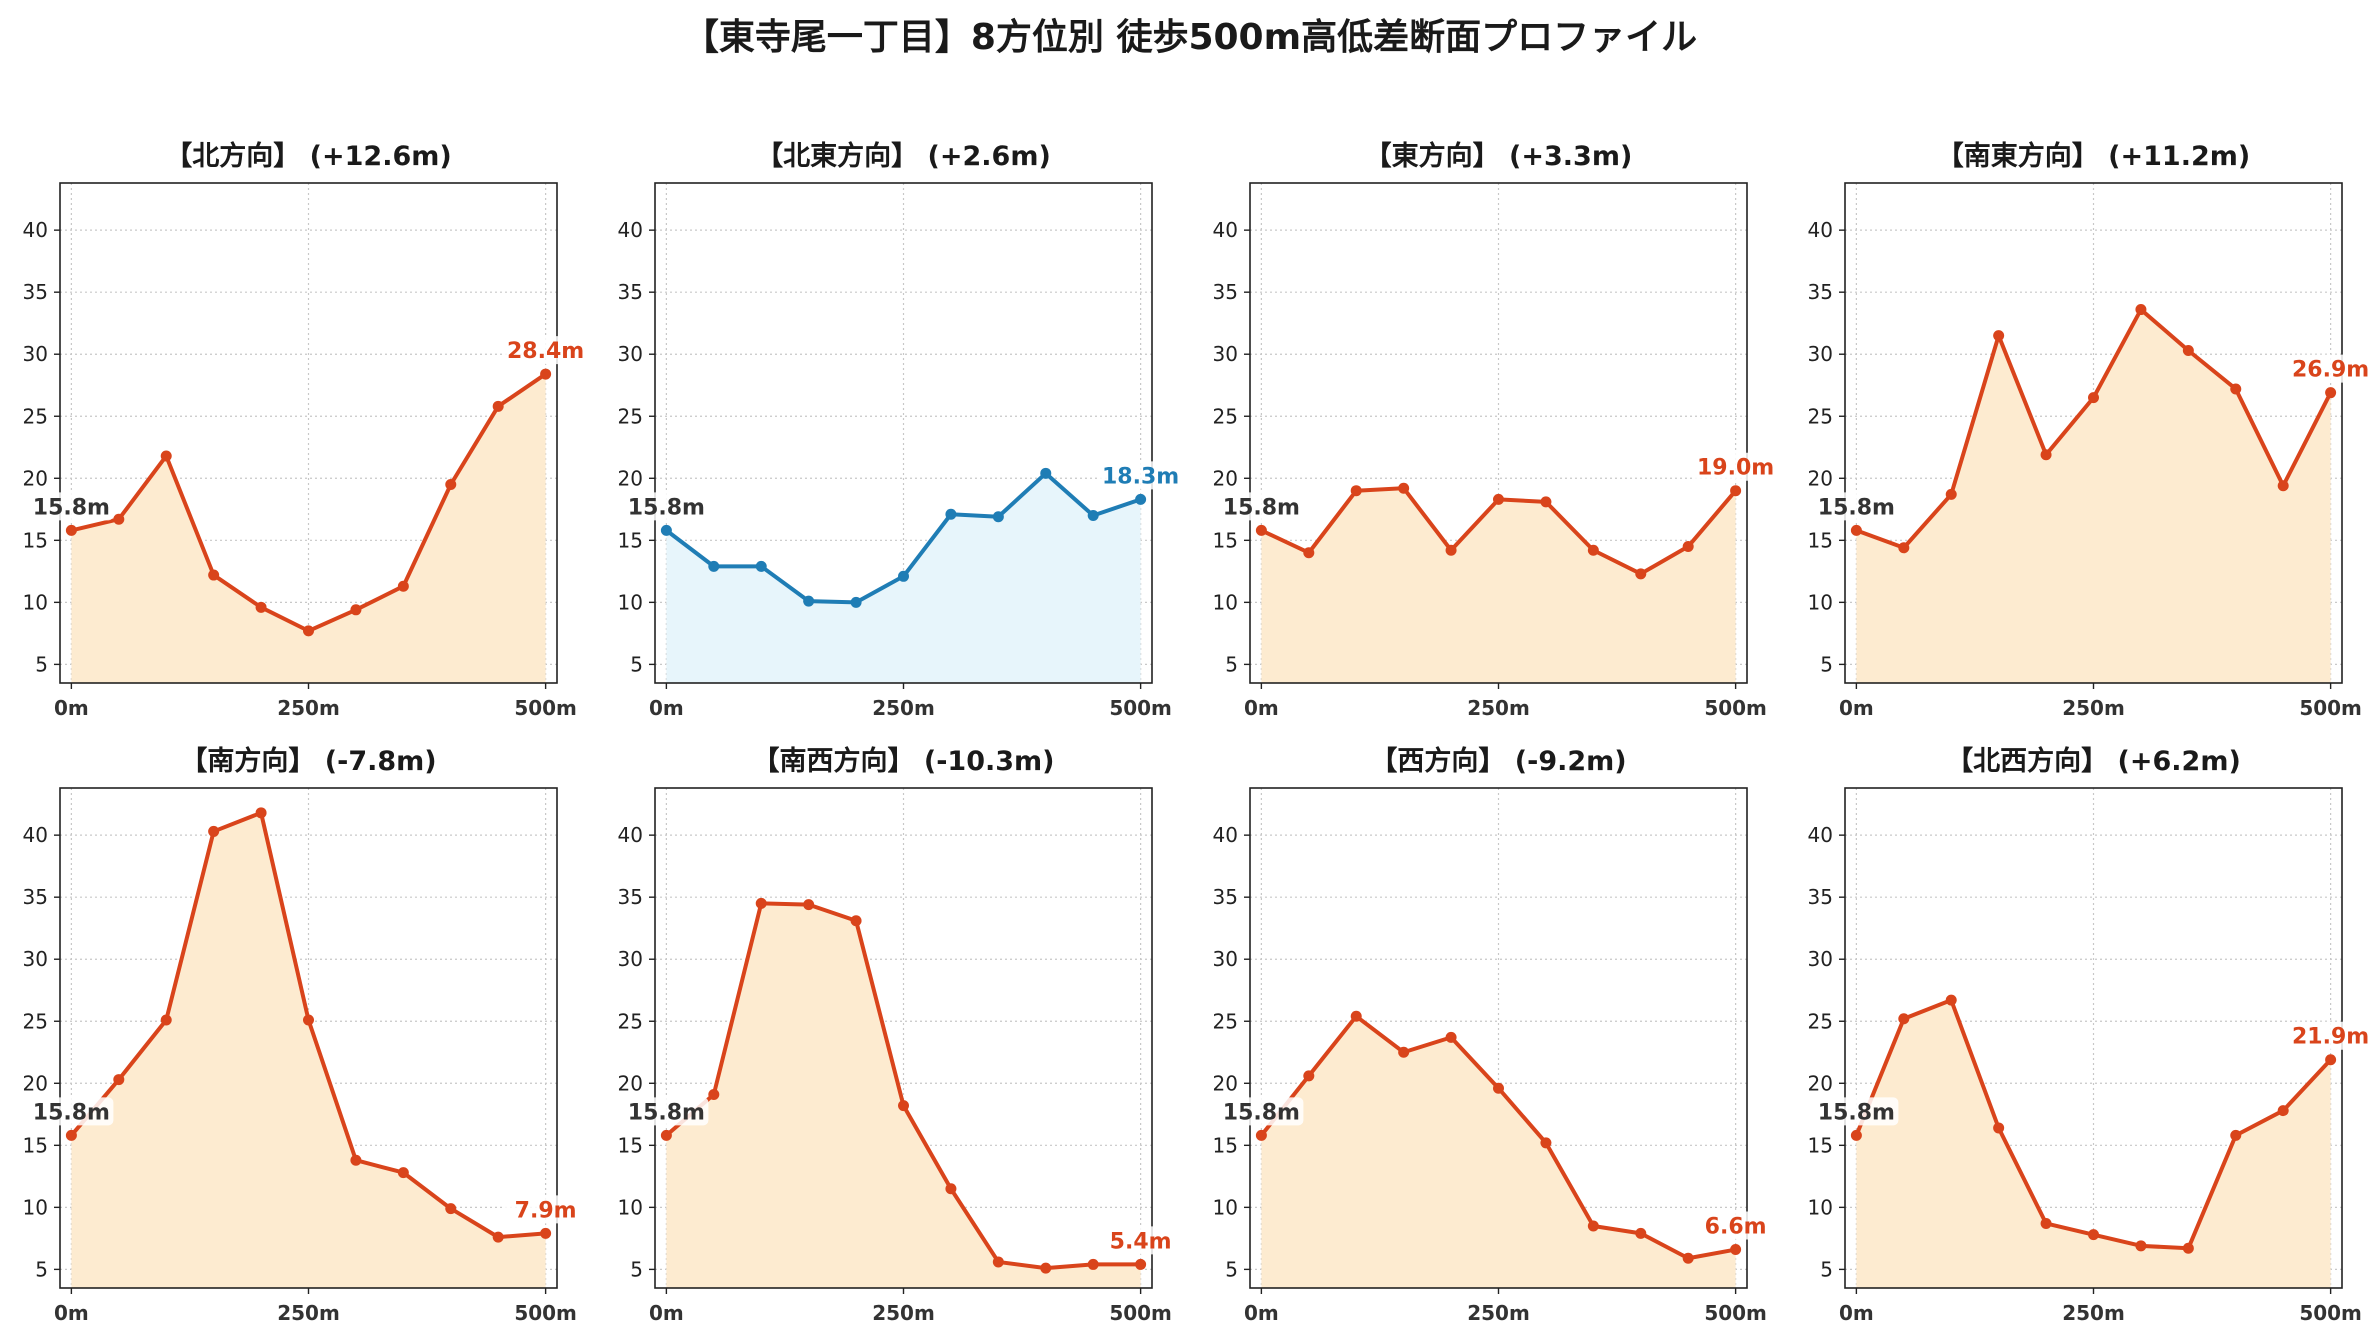 The height and width of the screenshot is (1340, 2380). What do you see at coordinates (1190, 37) in the screenshot?
I see `page-title: 【東寺尾一丁目】8方位別 徒歩500m高低差断面プロファイル` at bounding box center [1190, 37].